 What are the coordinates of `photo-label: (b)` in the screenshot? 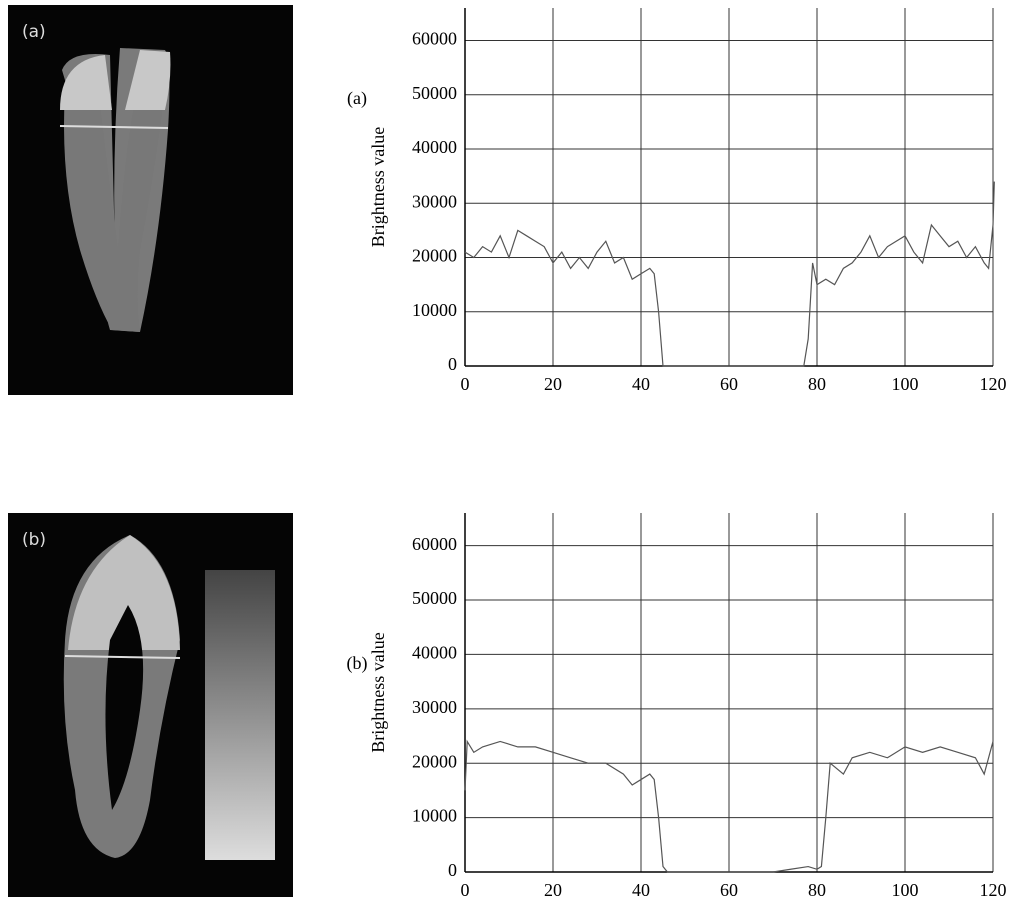 It's located at (34, 540).